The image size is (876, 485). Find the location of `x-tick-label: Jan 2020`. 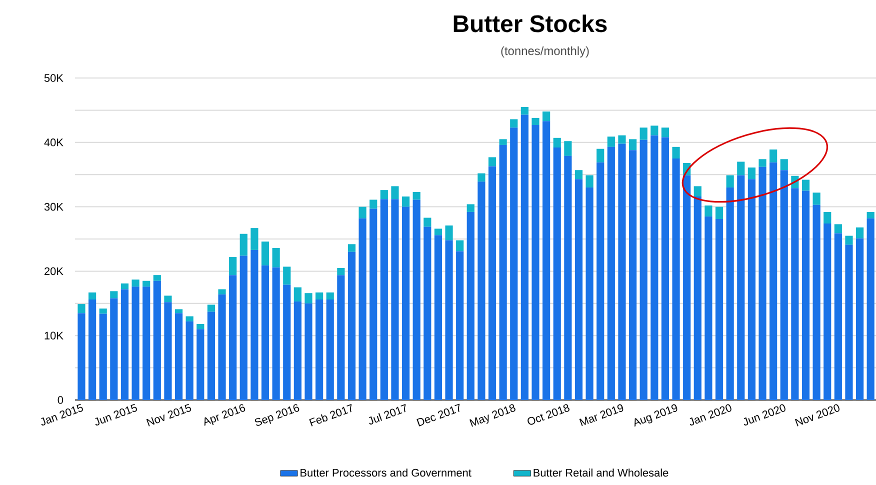

x-tick-label: Jan 2020 is located at coordinates (711, 415).